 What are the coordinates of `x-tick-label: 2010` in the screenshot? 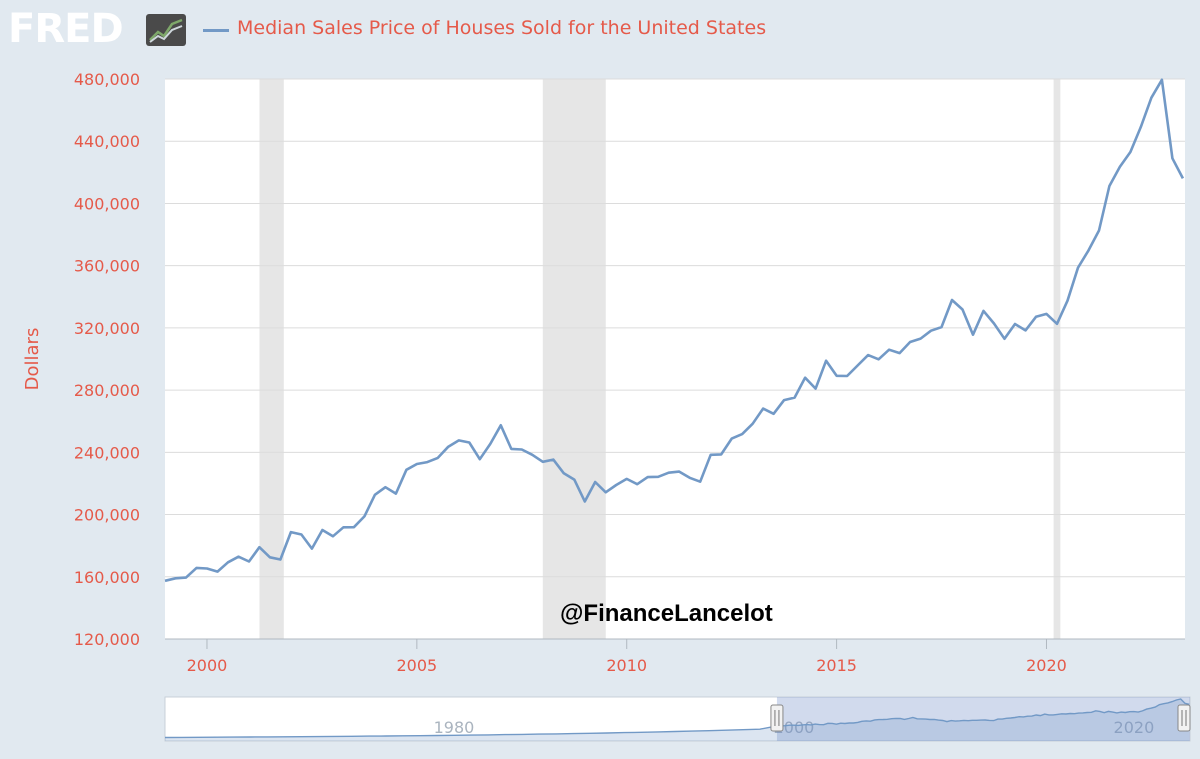 It's located at (626, 665).